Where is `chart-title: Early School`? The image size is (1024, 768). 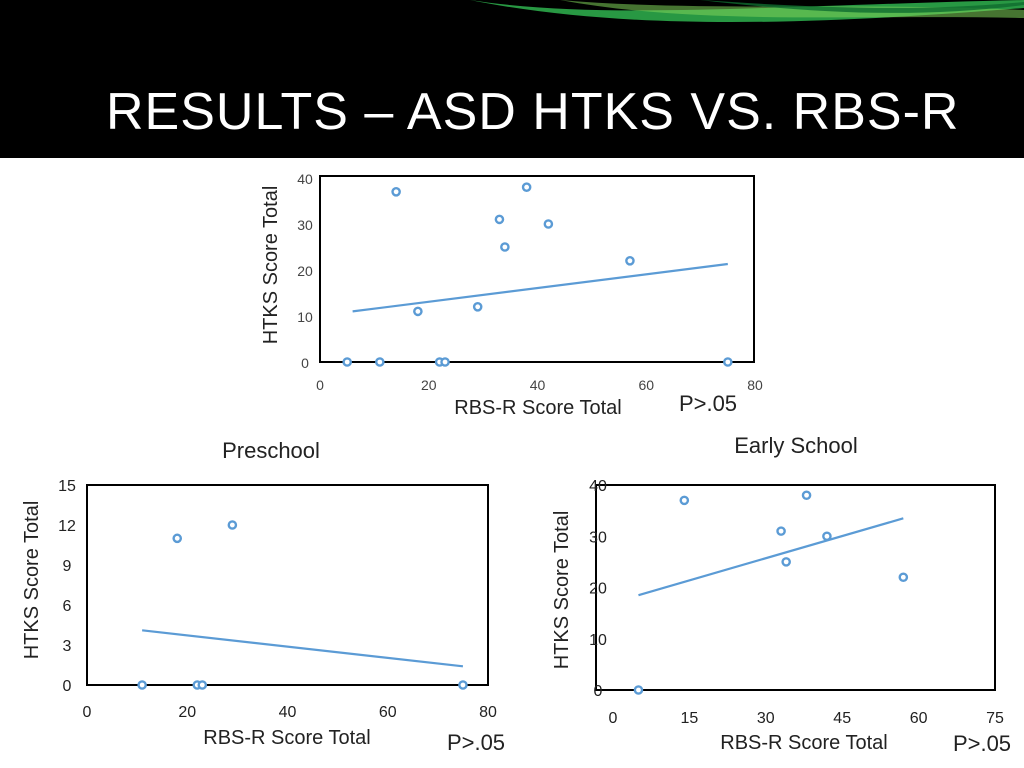 chart-title: Early School is located at coordinates (796, 445).